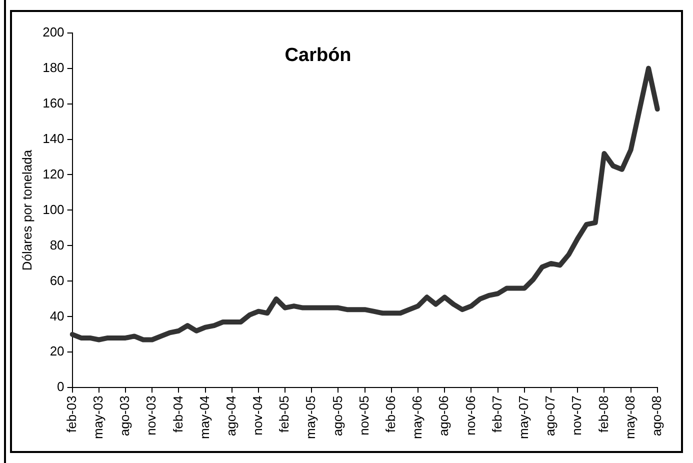 The height and width of the screenshot is (463, 693). I want to click on x-tick-label: may-05, so click(310, 418).